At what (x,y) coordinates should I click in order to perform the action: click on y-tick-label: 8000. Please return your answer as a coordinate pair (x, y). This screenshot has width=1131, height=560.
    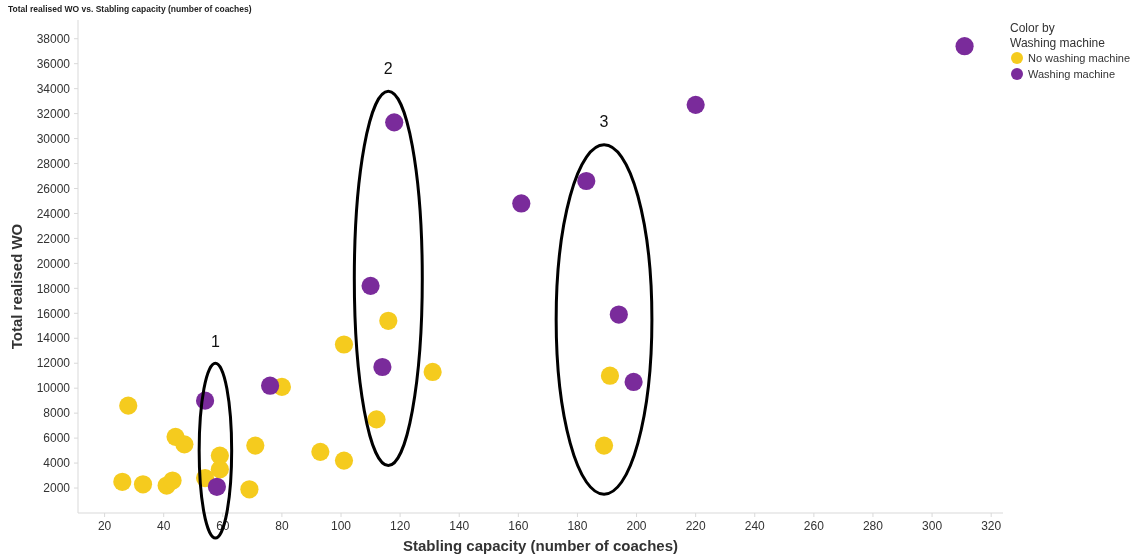
    Looking at the image, I should click on (57, 413).